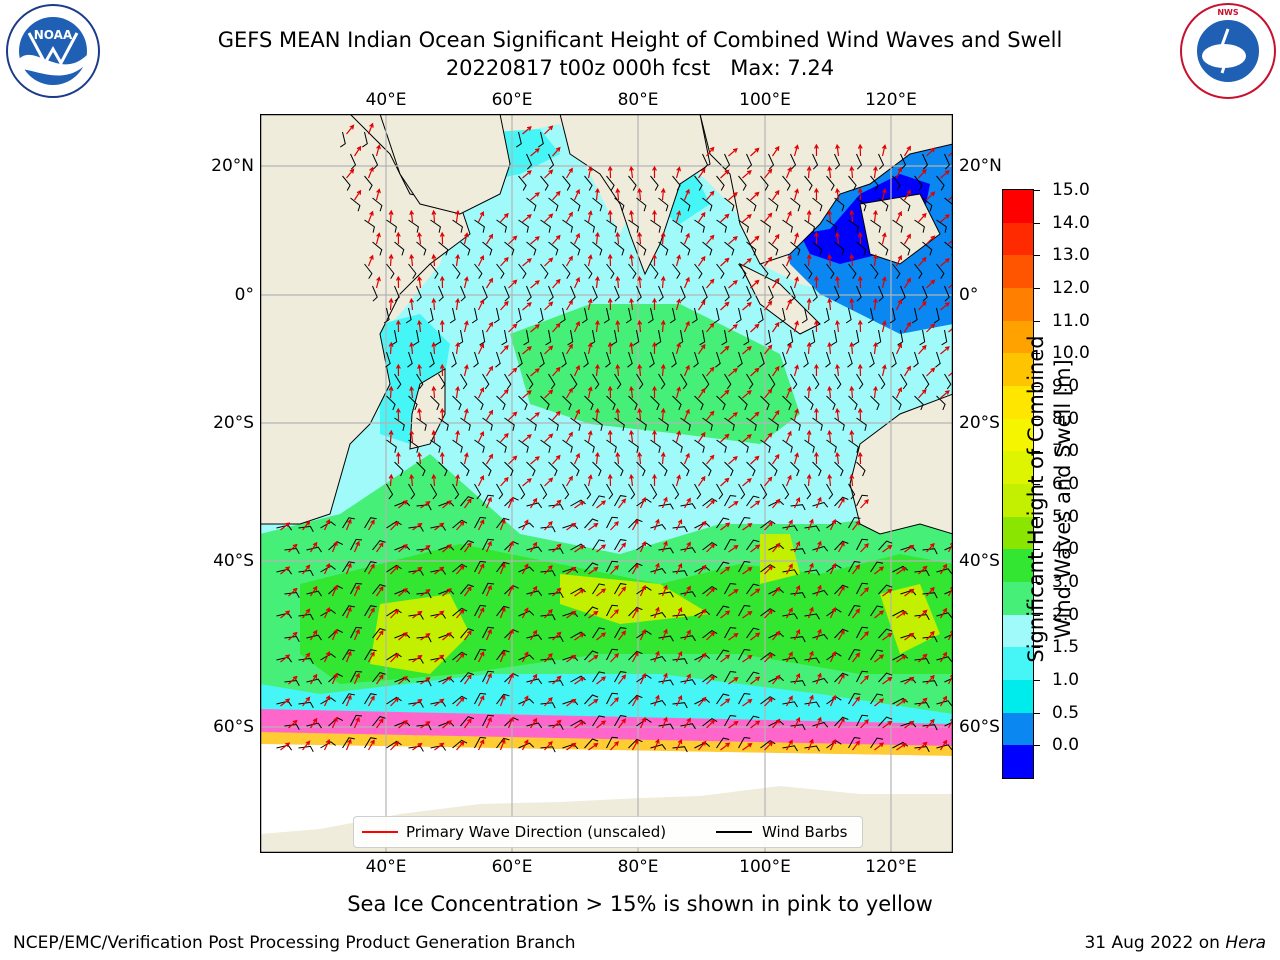 The width and height of the screenshot is (1280, 960). I want to click on noaa-logo: NOAA, so click(53, 51).